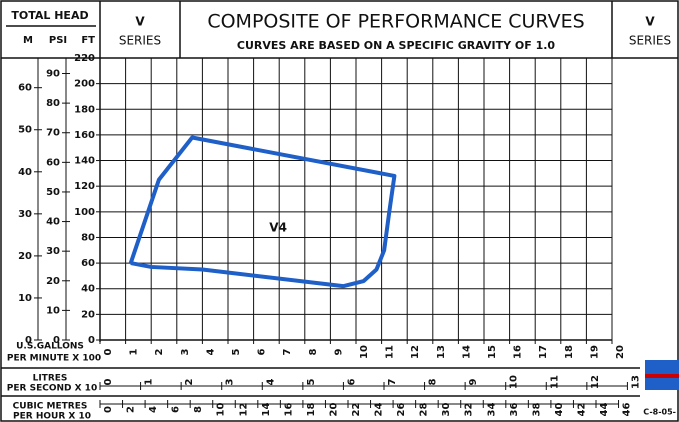  I want to click on x-axis-label: PER MINUTE X 100, so click(54, 359).